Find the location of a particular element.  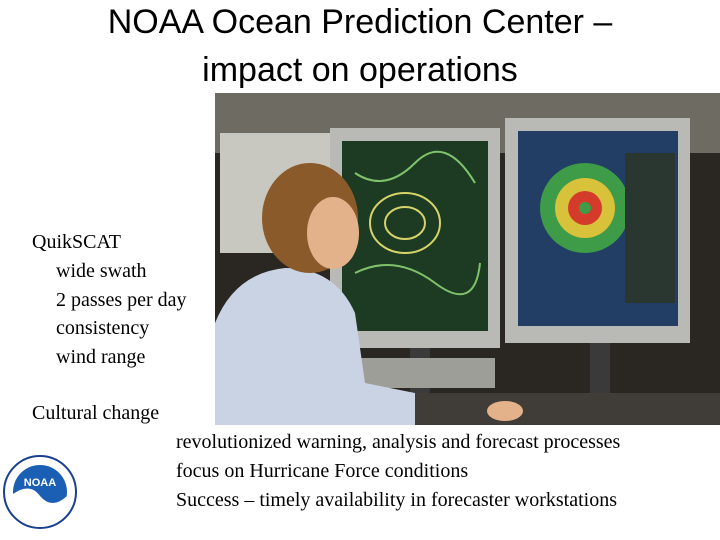

section-heading: QuikSCAT is located at coordinates (76, 242).